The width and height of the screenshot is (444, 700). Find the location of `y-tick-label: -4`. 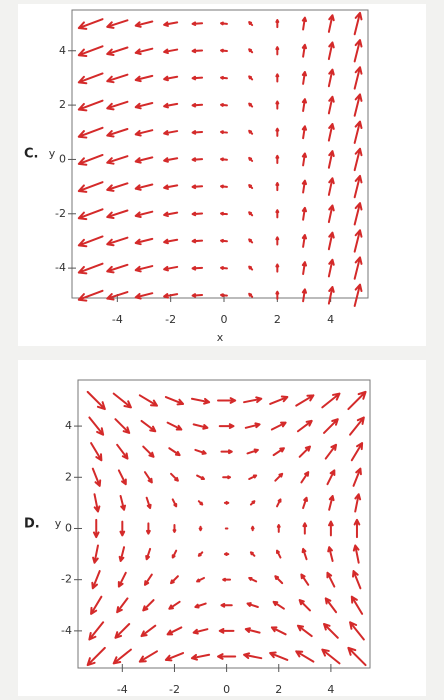

y-tick-label: -4 is located at coordinates (60, 267).